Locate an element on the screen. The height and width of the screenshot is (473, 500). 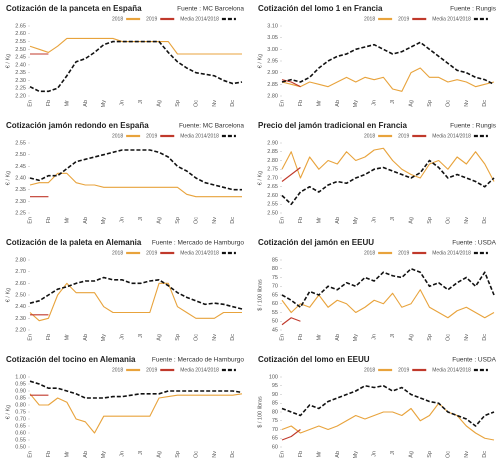
chart-source: Fuente : Rungis is located at coordinates (473, 9).